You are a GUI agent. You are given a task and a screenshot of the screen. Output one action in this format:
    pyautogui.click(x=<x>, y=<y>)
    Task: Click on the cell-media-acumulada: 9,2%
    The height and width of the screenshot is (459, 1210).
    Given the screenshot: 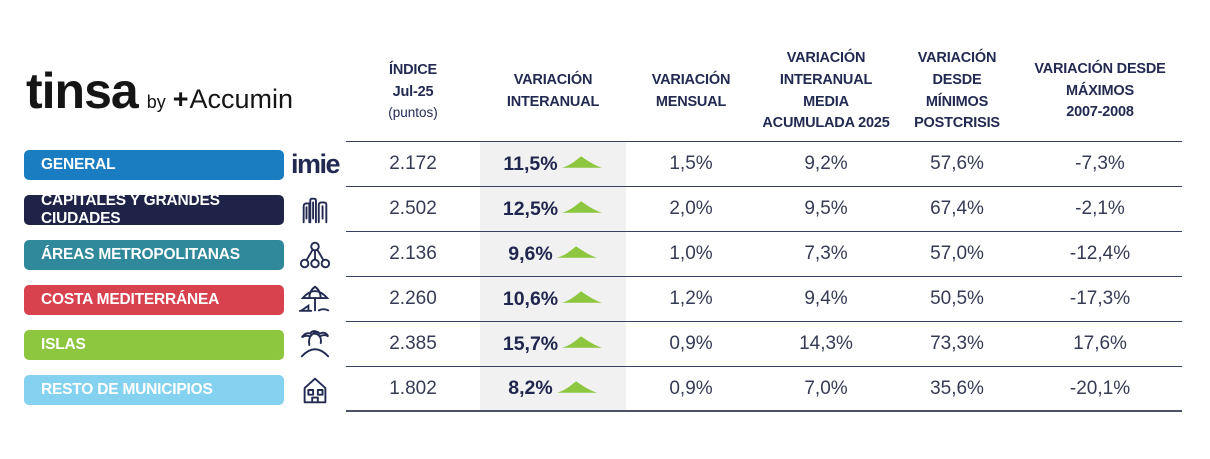 What is the action you would take?
    pyautogui.click(x=826, y=164)
    